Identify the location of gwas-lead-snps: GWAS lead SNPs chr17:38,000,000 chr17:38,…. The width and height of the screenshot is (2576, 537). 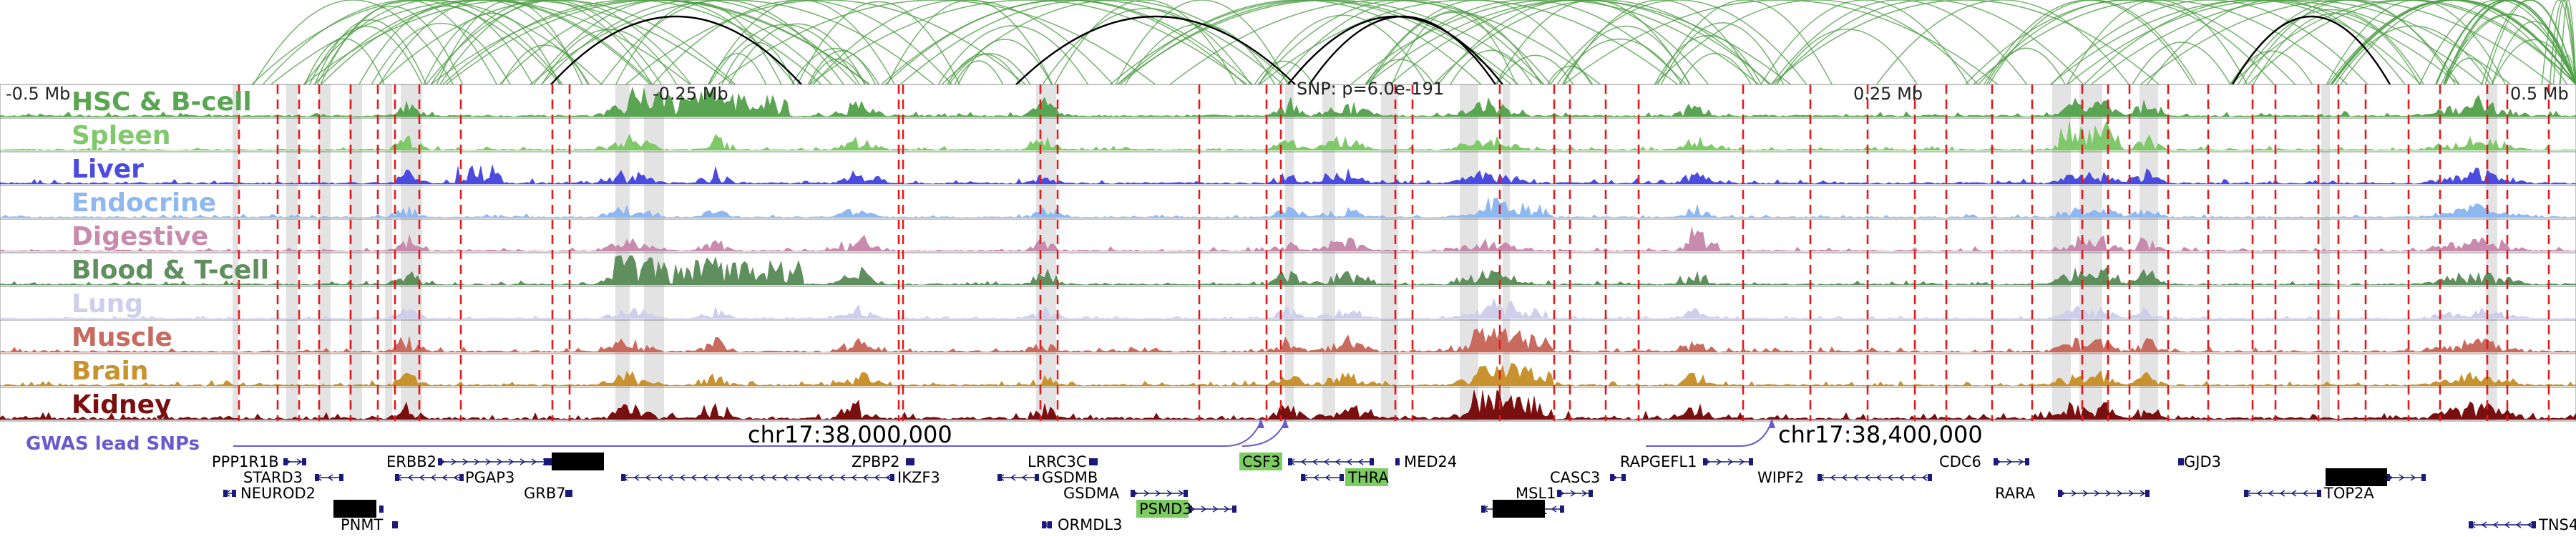
(1004, 436).